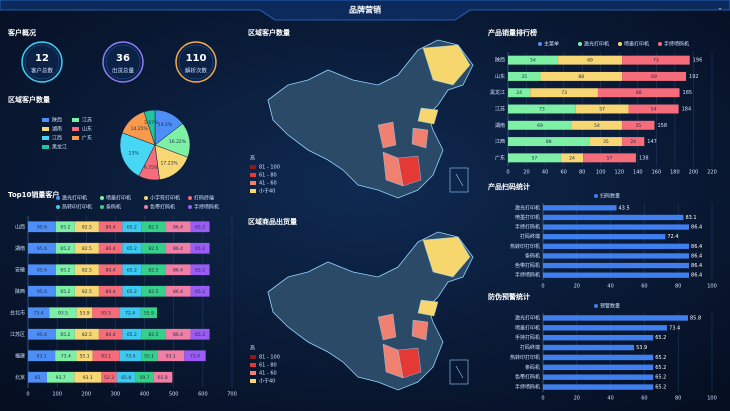 The image size is (730, 411). What do you see at coordinates (106, 313) in the screenshot?
I see `bar-value-label: 93.5` at bounding box center [106, 313].